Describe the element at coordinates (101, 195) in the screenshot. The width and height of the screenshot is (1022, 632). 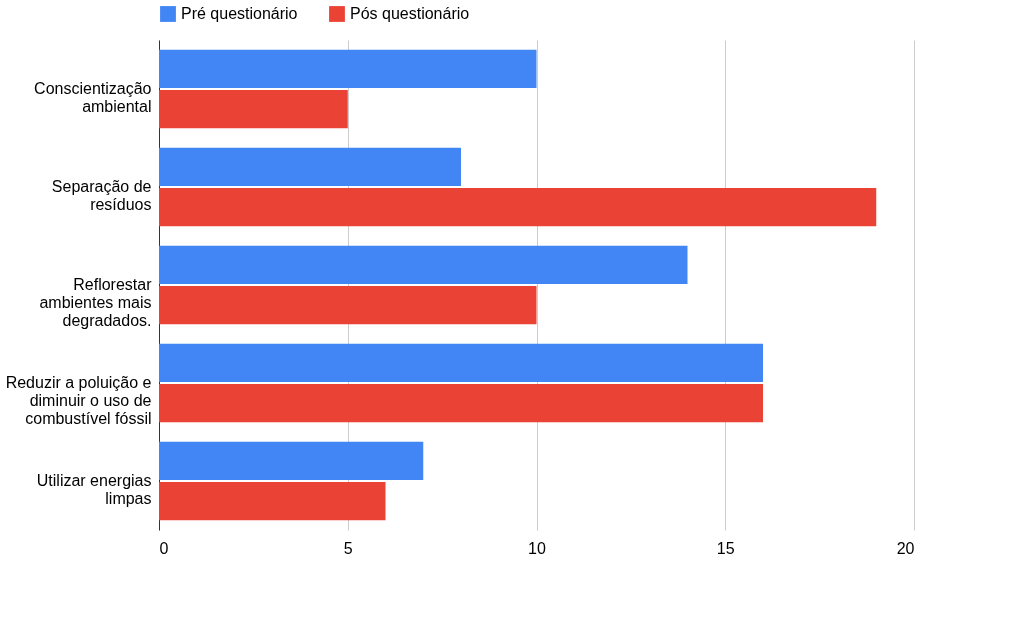
I see `y-tick-label: Separação de resíduos` at that location.